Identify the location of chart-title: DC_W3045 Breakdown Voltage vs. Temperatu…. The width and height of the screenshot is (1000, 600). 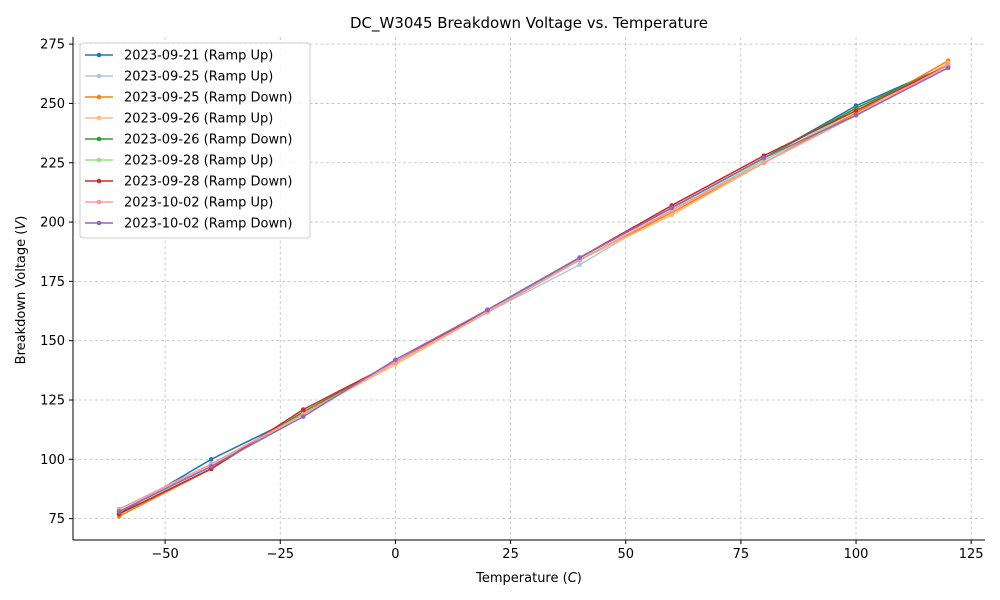
(529, 23).